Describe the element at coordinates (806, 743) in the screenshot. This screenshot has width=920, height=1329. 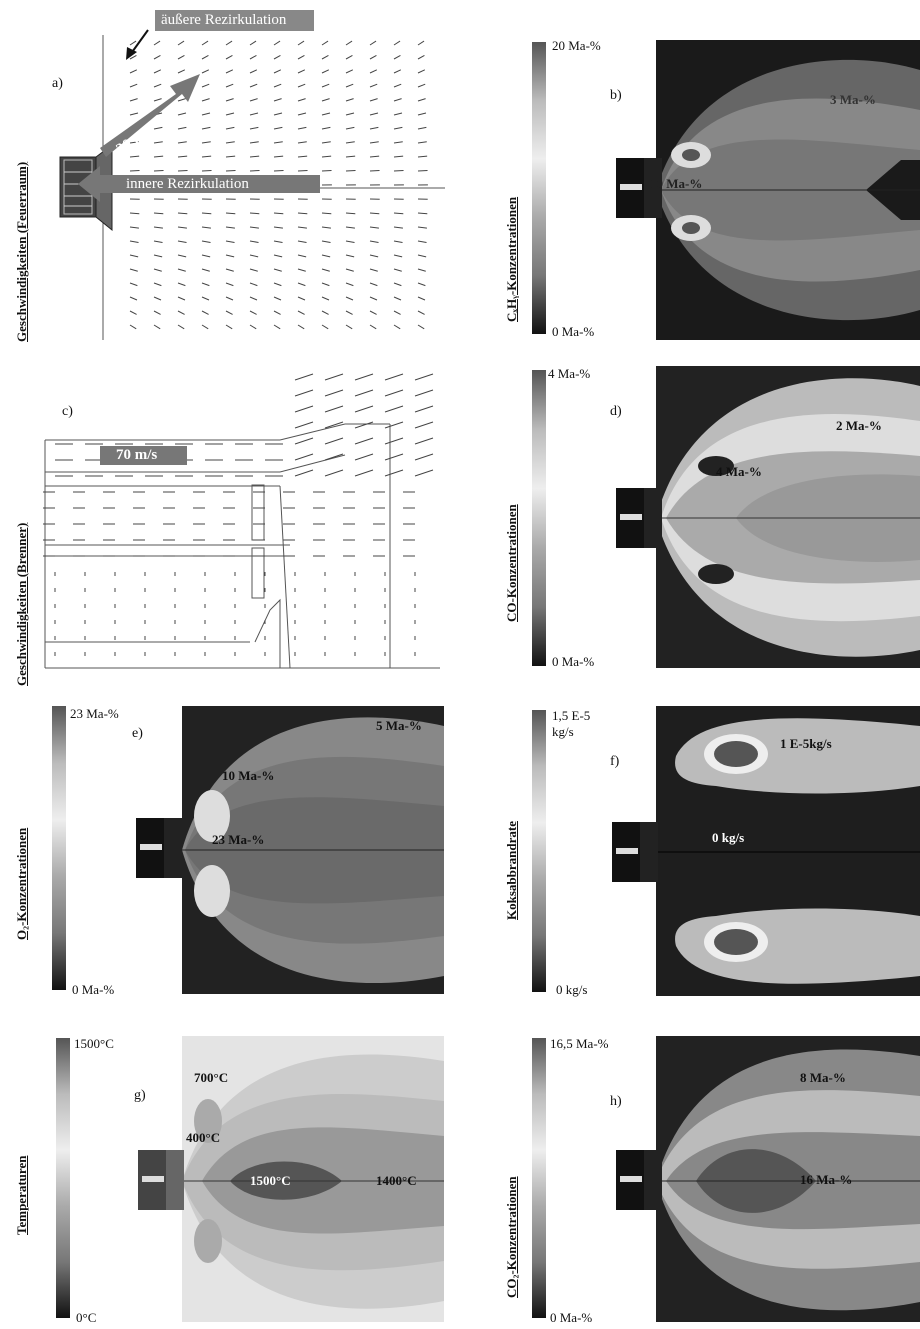
I see `annotation-f-1: 1 E-5kg/s` at that location.